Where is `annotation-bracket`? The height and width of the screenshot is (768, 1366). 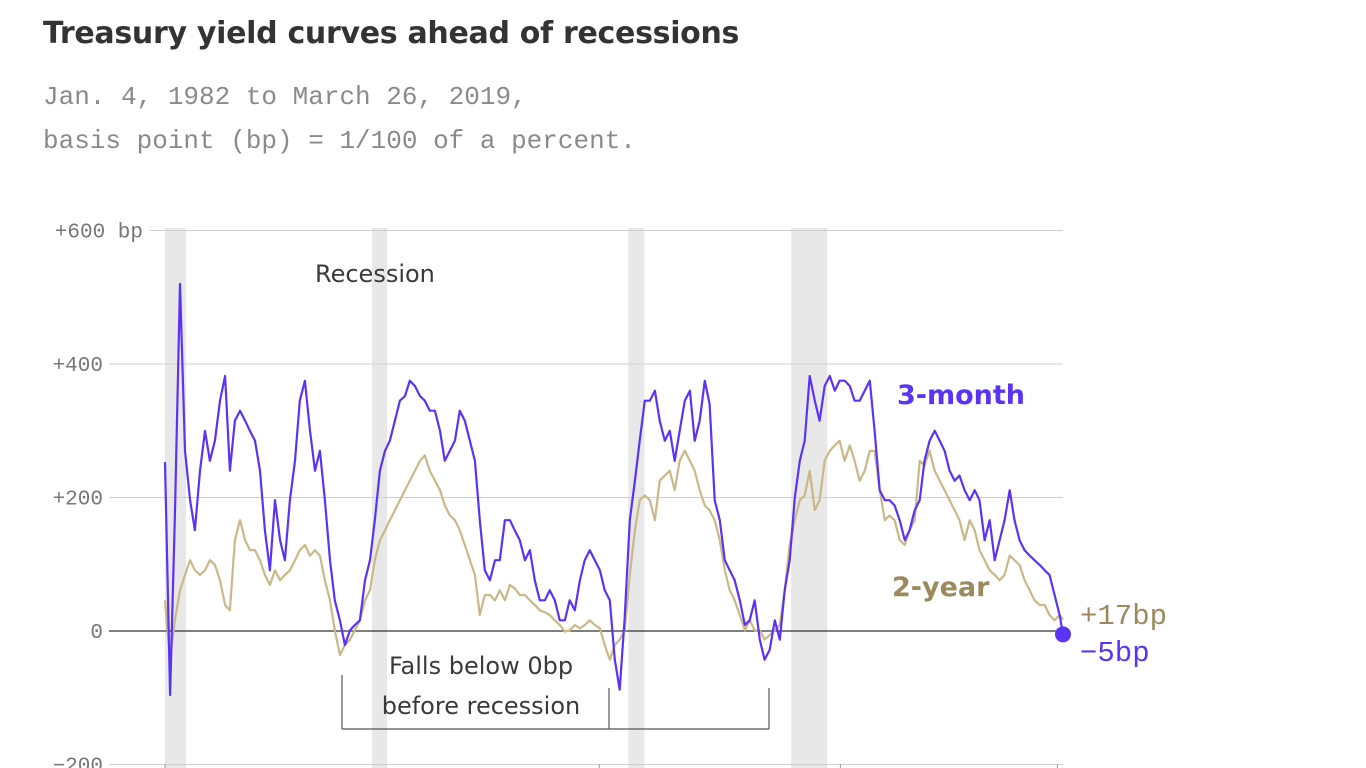 annotation-bracket is located at coordinates (555, 702).